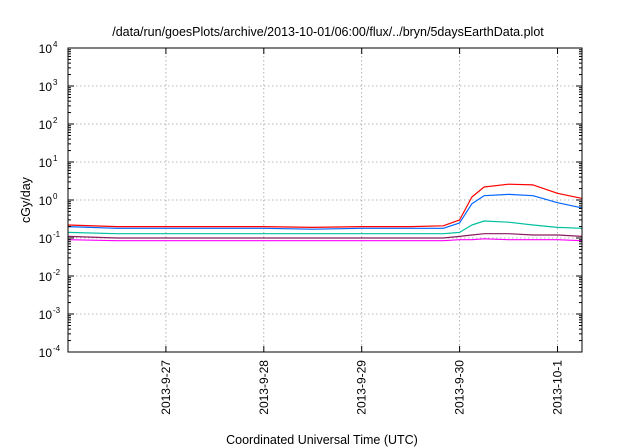 The image size is (640, 448). What do you see at coordinates (362, 387) in the screenshot?
I see `x-tick-label: 2013-9-29` at bounding box center [362, 387].